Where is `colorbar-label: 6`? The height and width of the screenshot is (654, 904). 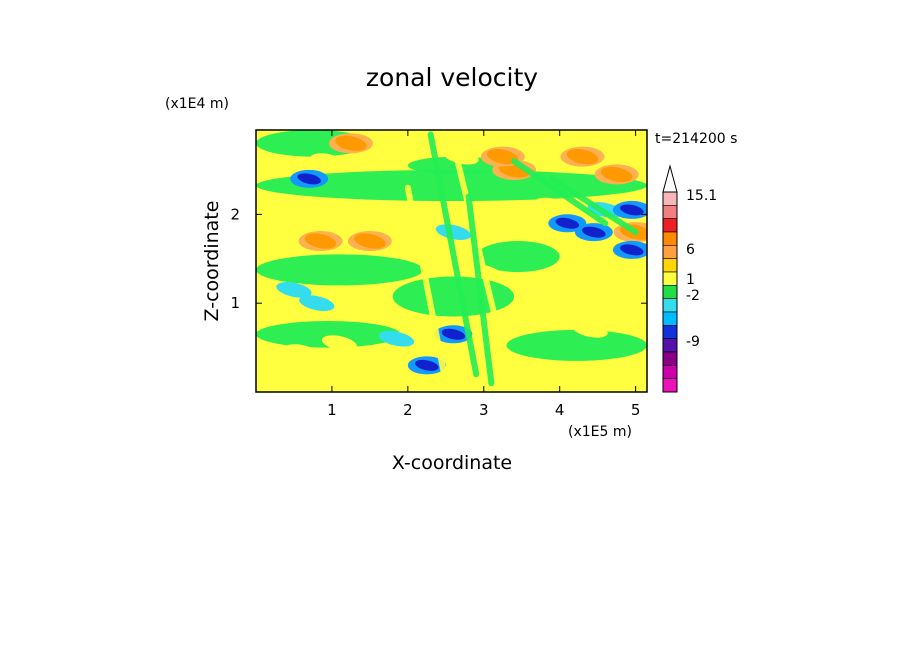 colorbar-label: 6 is located at coordinates (690, 250).